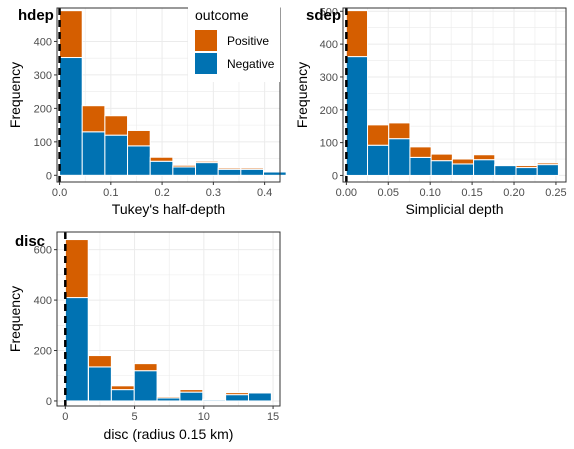 The image size is (574, 449). Describe the element at coordinates (429, 193) in the screenshot. I see `x-tick-label: 0.10` at that location.